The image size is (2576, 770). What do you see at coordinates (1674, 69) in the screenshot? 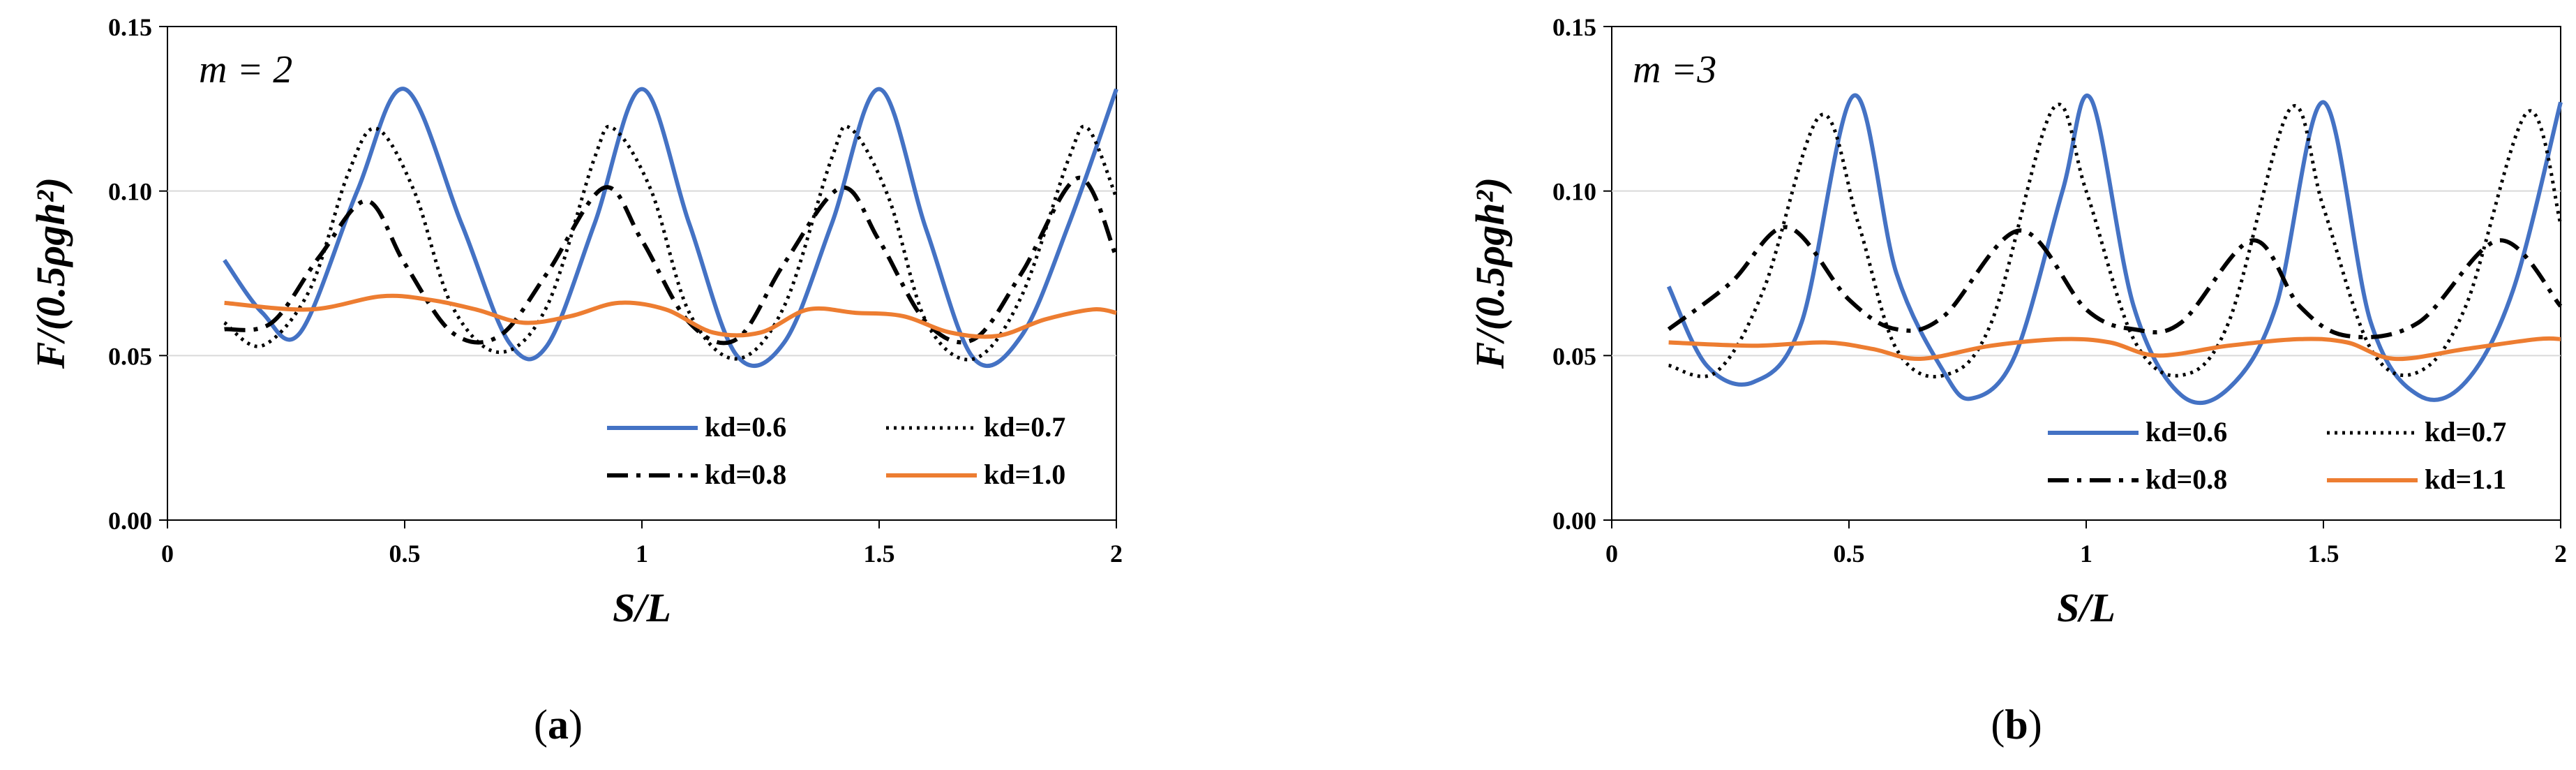
I see `panel-label-b: m =3` at bounding box center [1674, 69].